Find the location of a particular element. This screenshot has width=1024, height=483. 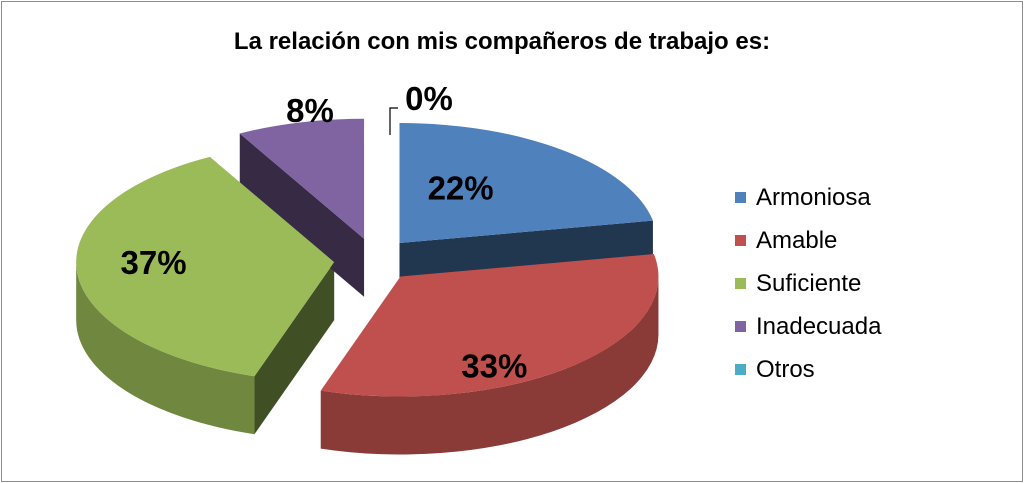

data-label-armoniosa: 22% is located at coordinates (461, 188).